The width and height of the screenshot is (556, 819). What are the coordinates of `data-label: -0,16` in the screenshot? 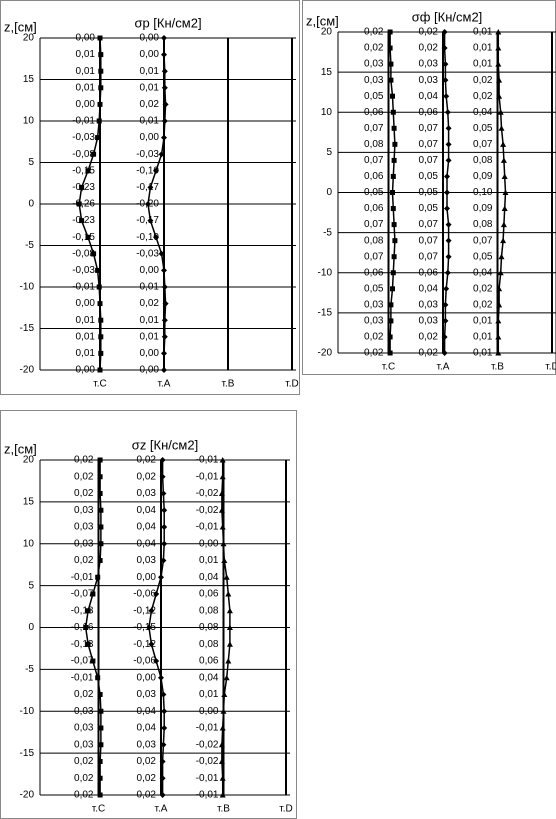 It's located at (82, 627).